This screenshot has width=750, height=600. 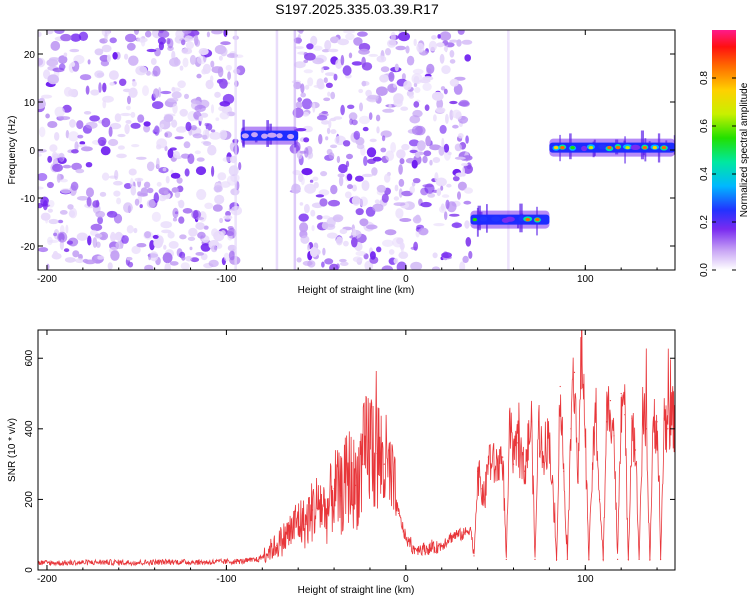 What do you see at coordinates (602, 147) in the screenshot?
I see `signal-blob` at bounding box center [602, 147].